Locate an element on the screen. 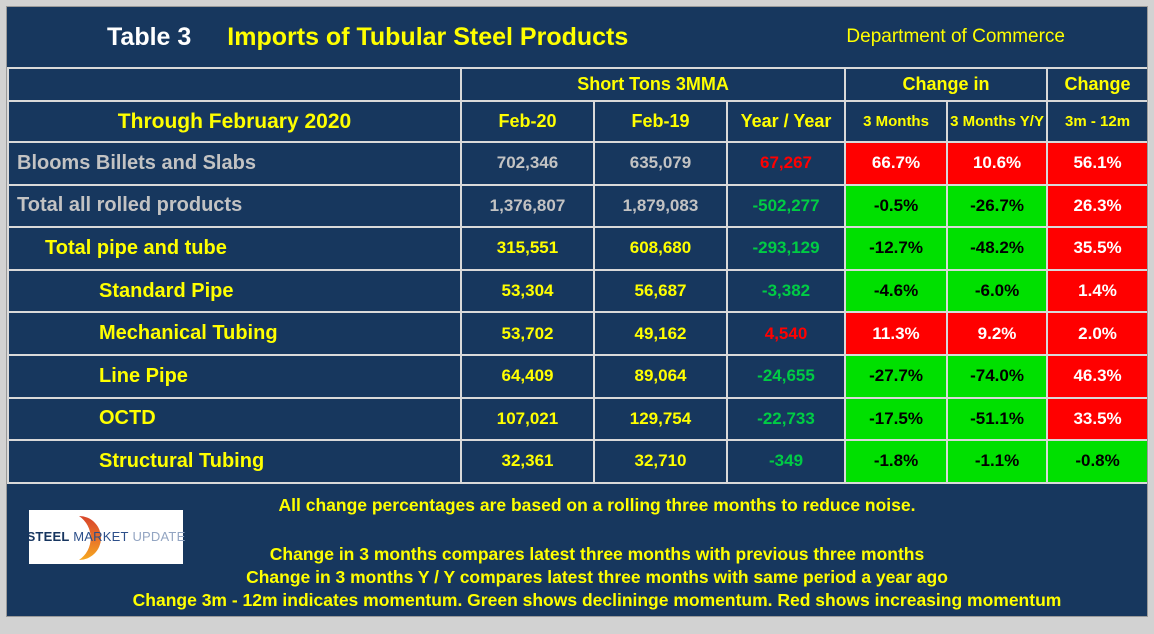 The width and height of the screenshot is (1154, 634). col-group-change: Change is located at coordinates (1098, 84).